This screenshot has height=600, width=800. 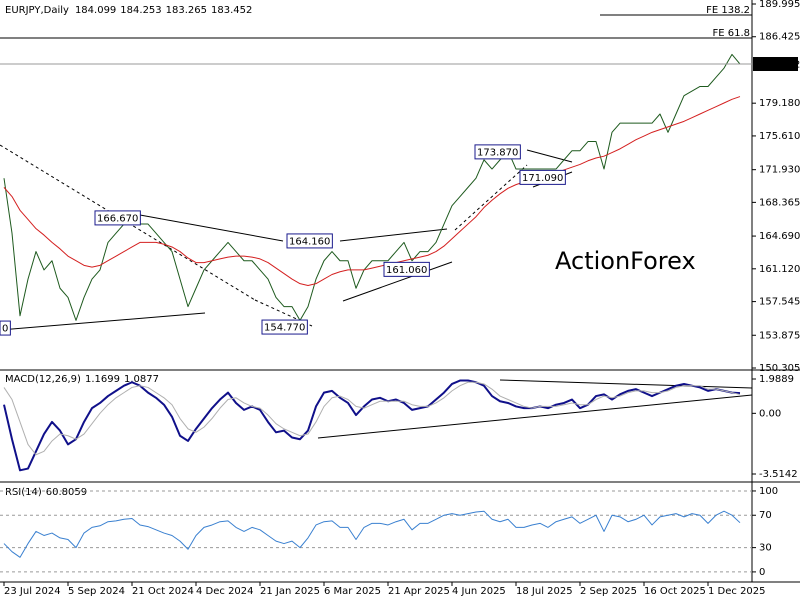 I want to click on symbol: EURJPY,Daily, so click(x=37, y=10).